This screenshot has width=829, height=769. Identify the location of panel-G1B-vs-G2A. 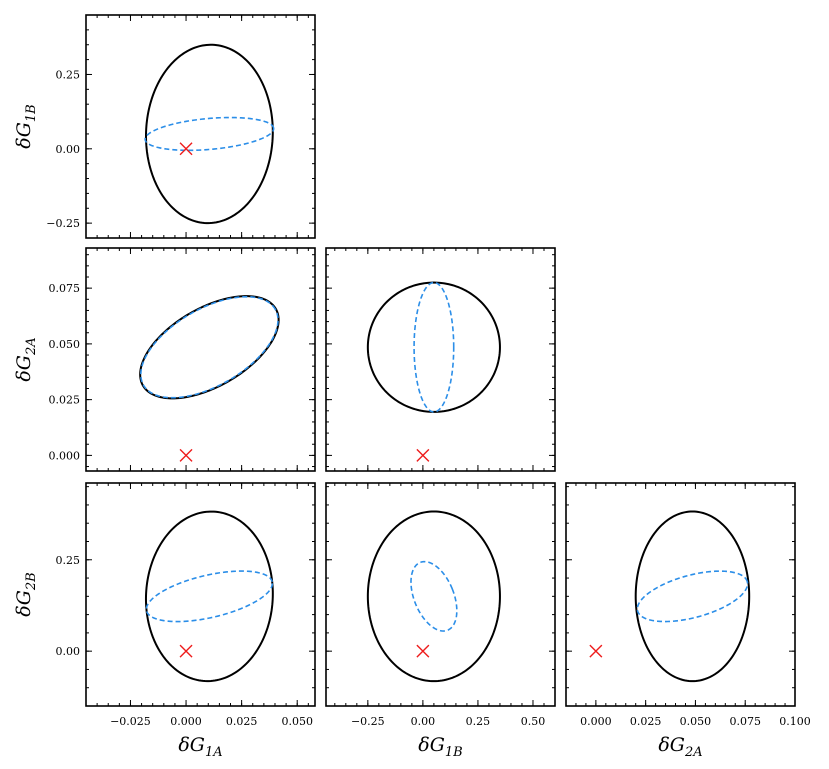
(440, 359).